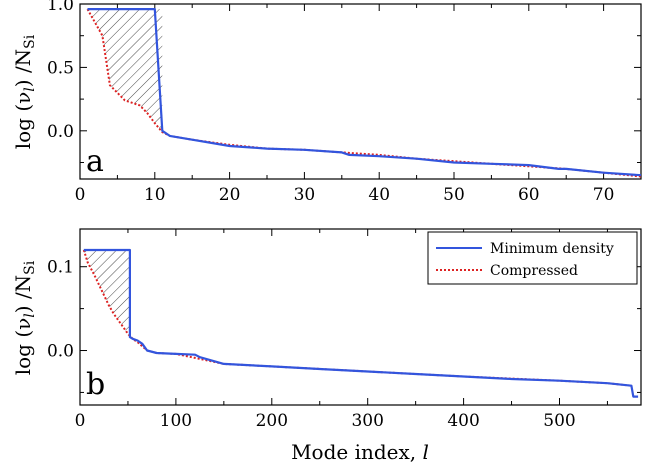 The image size is (646, 467). Describe the element at coordinates (454, 195) in the screenshot. I see `x-tick-label: 50` at that location.